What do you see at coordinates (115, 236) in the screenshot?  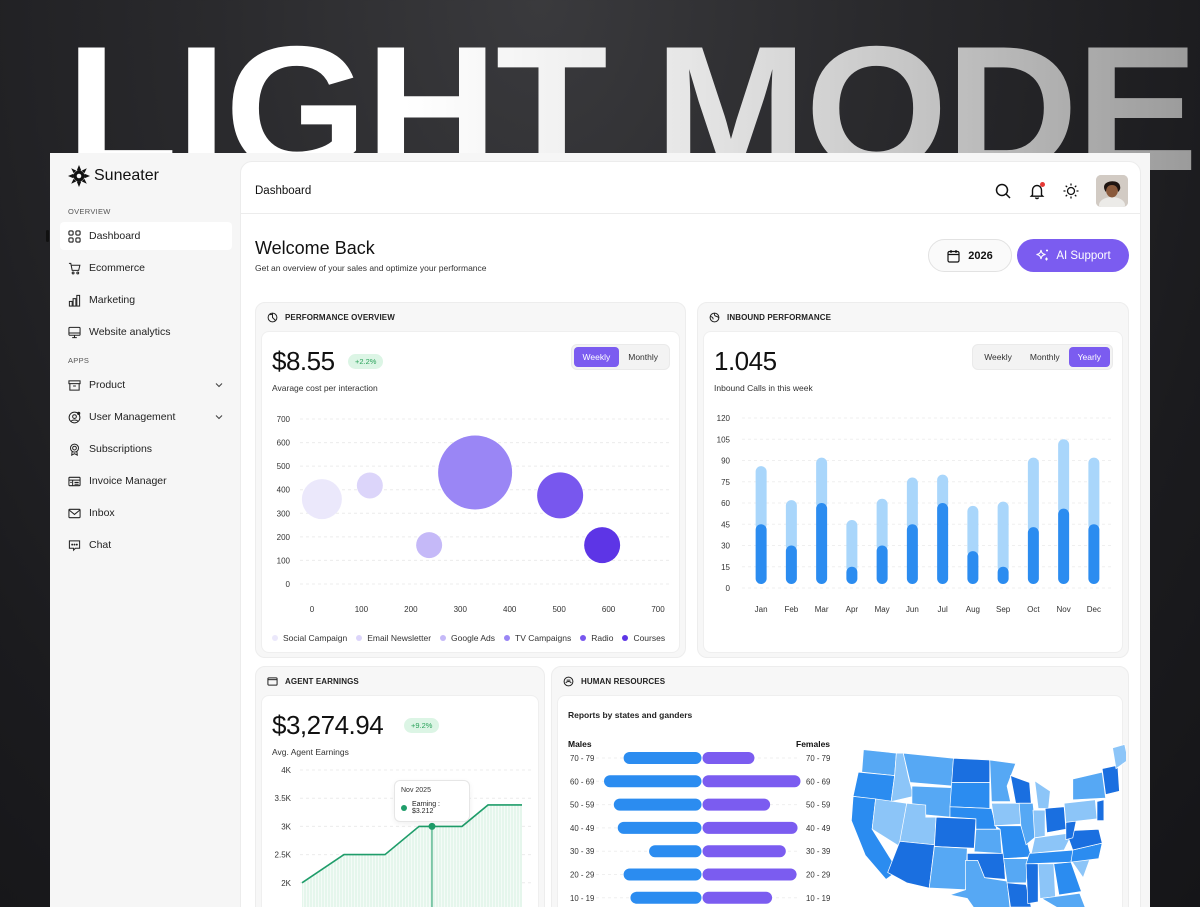 I see `sidebar-item-label: Dashboard` at bounding box center [115, 236].